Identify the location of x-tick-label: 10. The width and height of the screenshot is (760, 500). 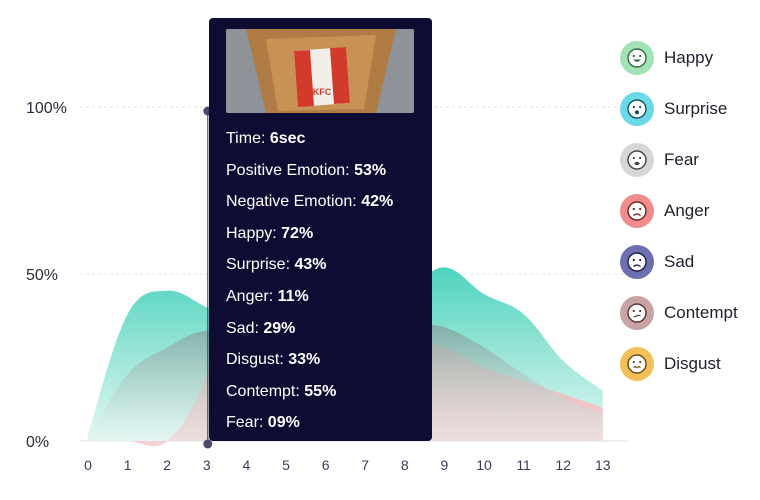
(484, 465).